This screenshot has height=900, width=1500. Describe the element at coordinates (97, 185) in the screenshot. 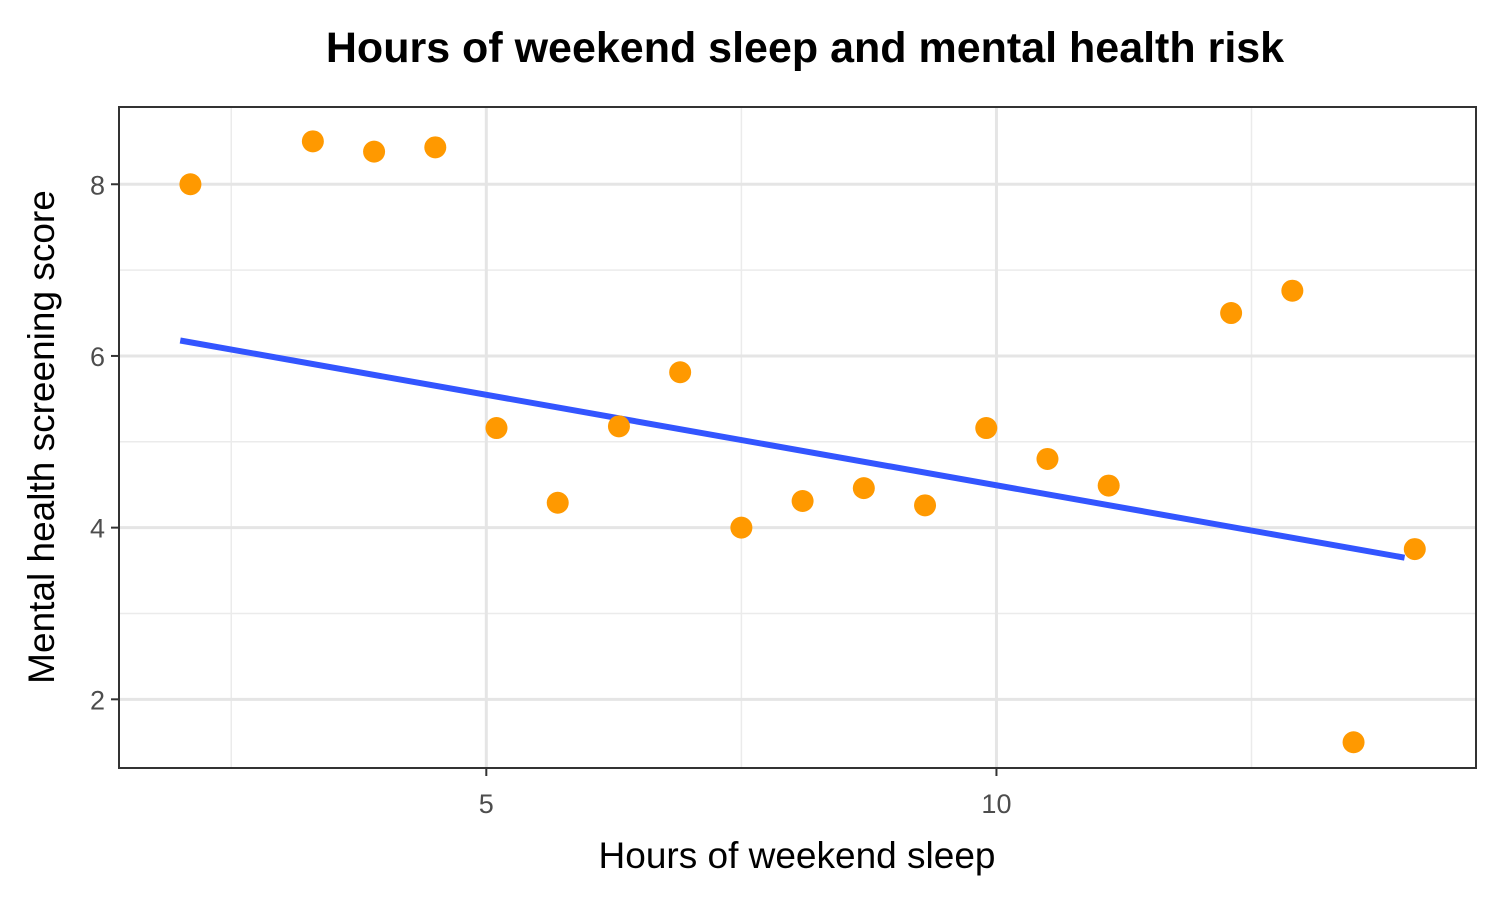

I see `y-tick-label: 8` at that location.